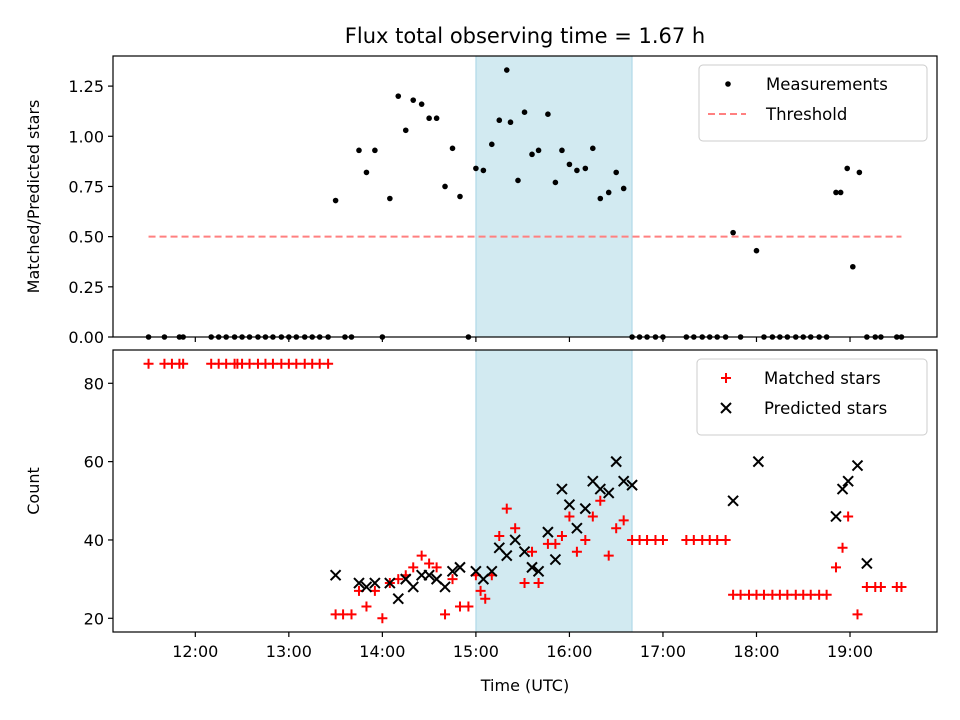 Image resolution: width=960 pixels, height=720 pixels. I want to click on y-tick-label: 0.75, so click(86, 186).